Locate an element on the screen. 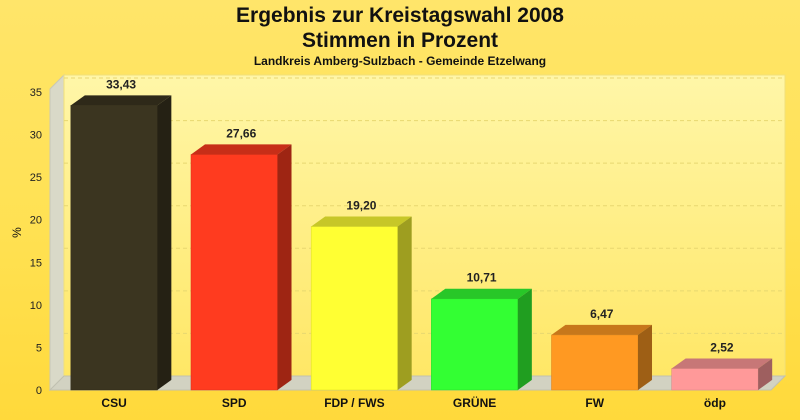 Image resolution: width=800 pixels, height=420 pixels. x-tick-label: ödp is located at coordinates (715, 403).